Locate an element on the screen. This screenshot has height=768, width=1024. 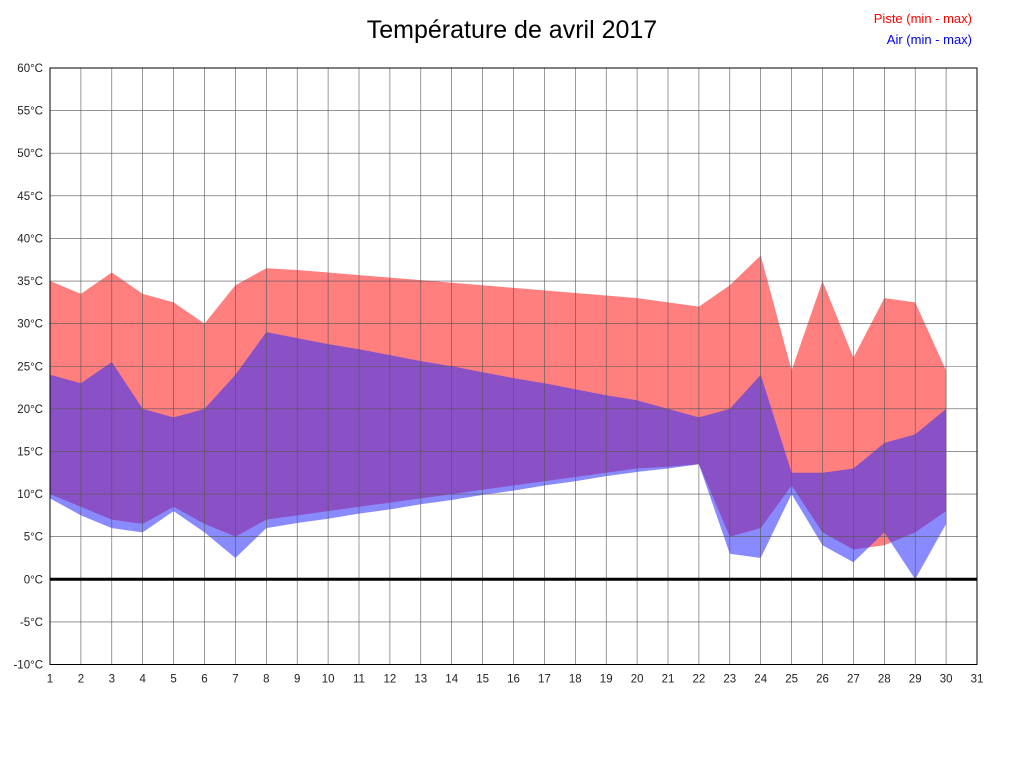
x-tick-label: 21 is located at coordinates (668, 680).